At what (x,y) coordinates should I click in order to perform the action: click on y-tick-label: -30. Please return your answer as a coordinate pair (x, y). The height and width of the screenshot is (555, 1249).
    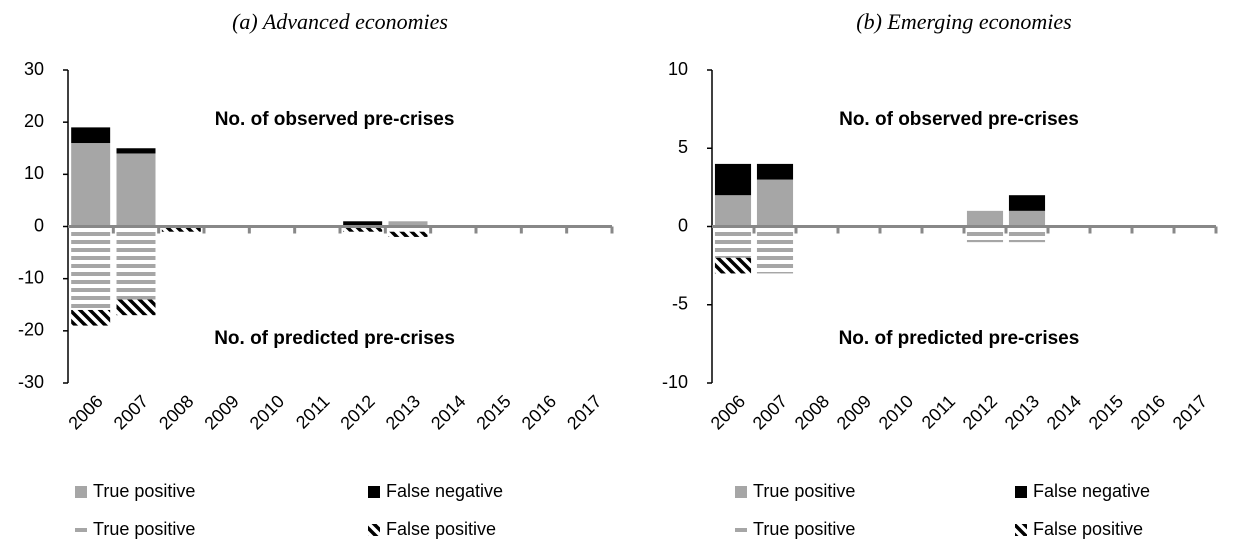
    Looking at the image, I should click on (31, 382).